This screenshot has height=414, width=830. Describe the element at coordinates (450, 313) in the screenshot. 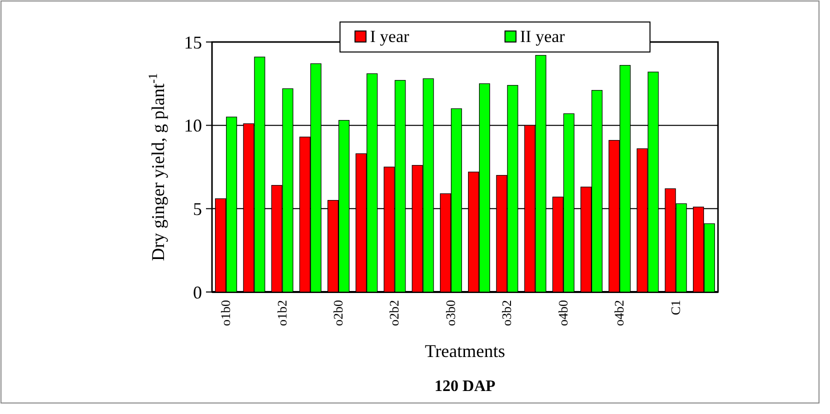

I see `x-tick-label: o3b0` at that location.